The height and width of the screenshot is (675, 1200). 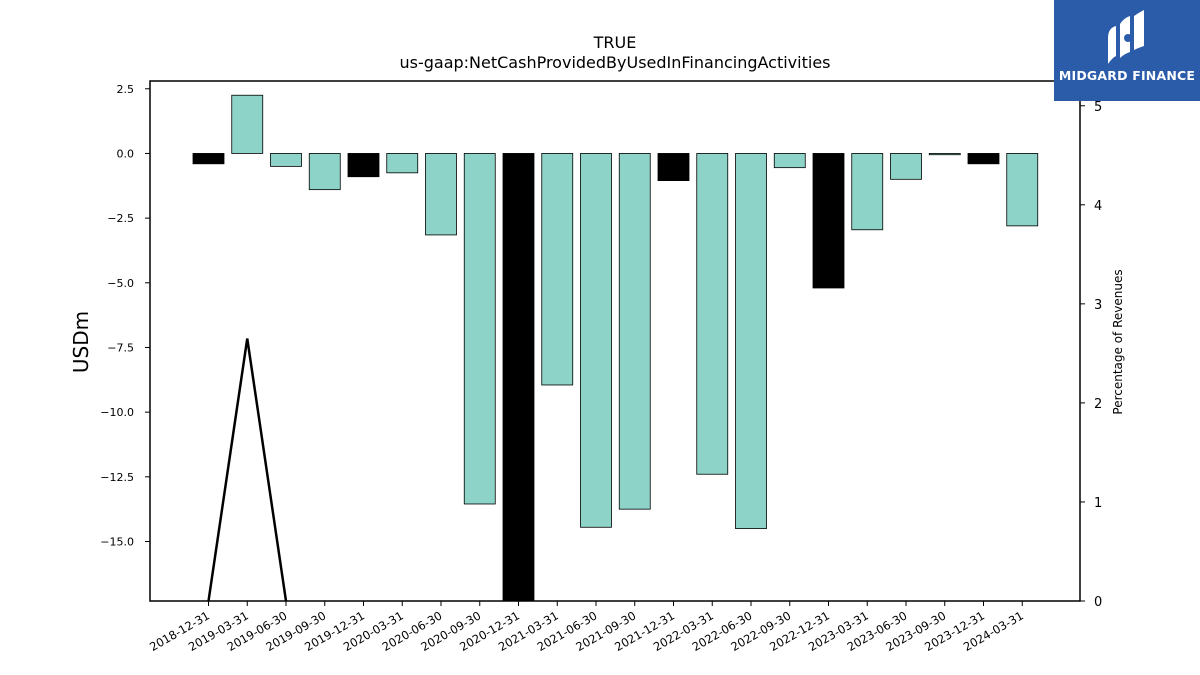 What do you see at coordinates (1118, 341) in the screenshot?
I see `y2-axis-label: Percentage of Revenues` at bounding box center [1118, 341].